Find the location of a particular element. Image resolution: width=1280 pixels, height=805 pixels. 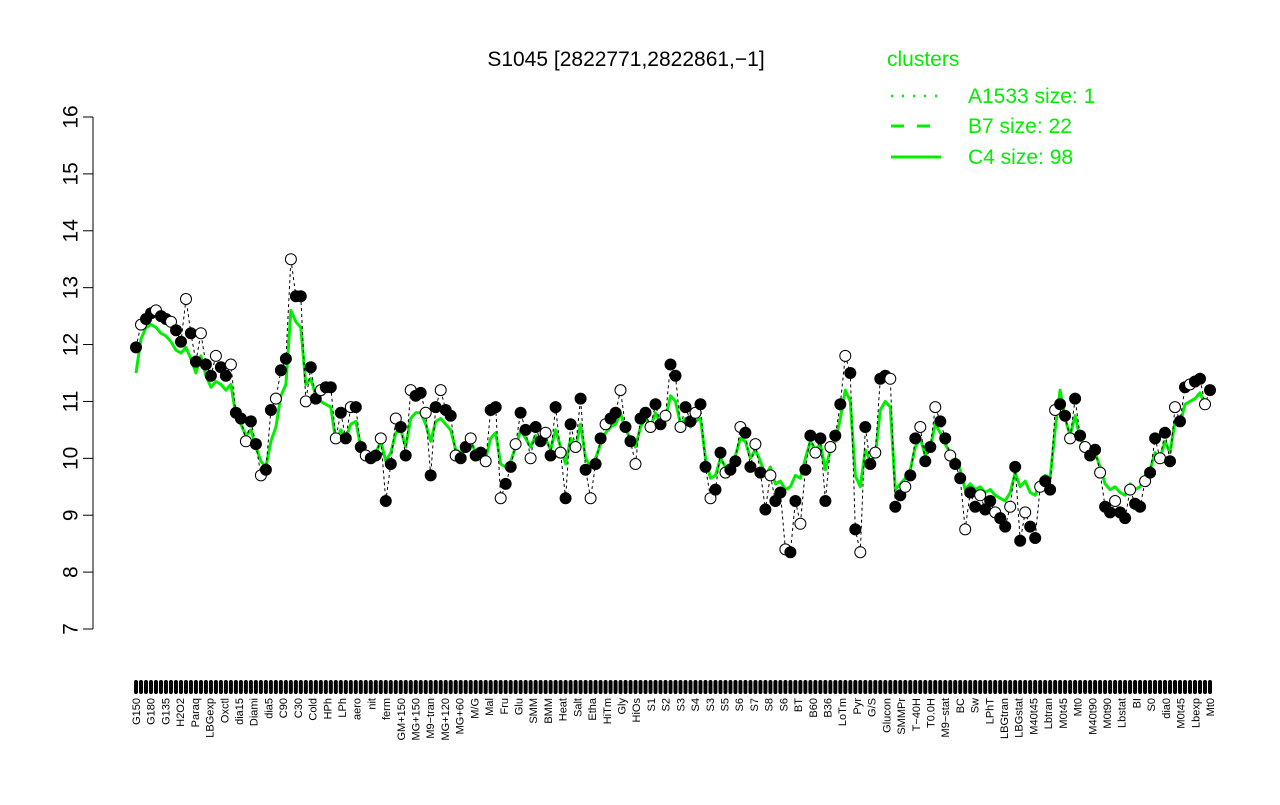

x-tick-label: nit is located at coordinates (372, 704).